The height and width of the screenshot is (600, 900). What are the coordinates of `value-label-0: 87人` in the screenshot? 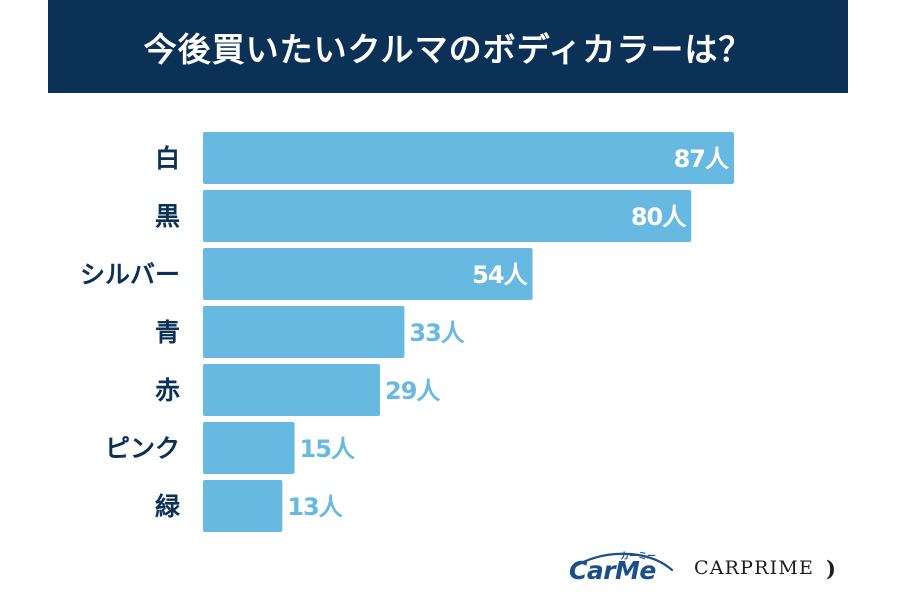 It's located at (701, 159).